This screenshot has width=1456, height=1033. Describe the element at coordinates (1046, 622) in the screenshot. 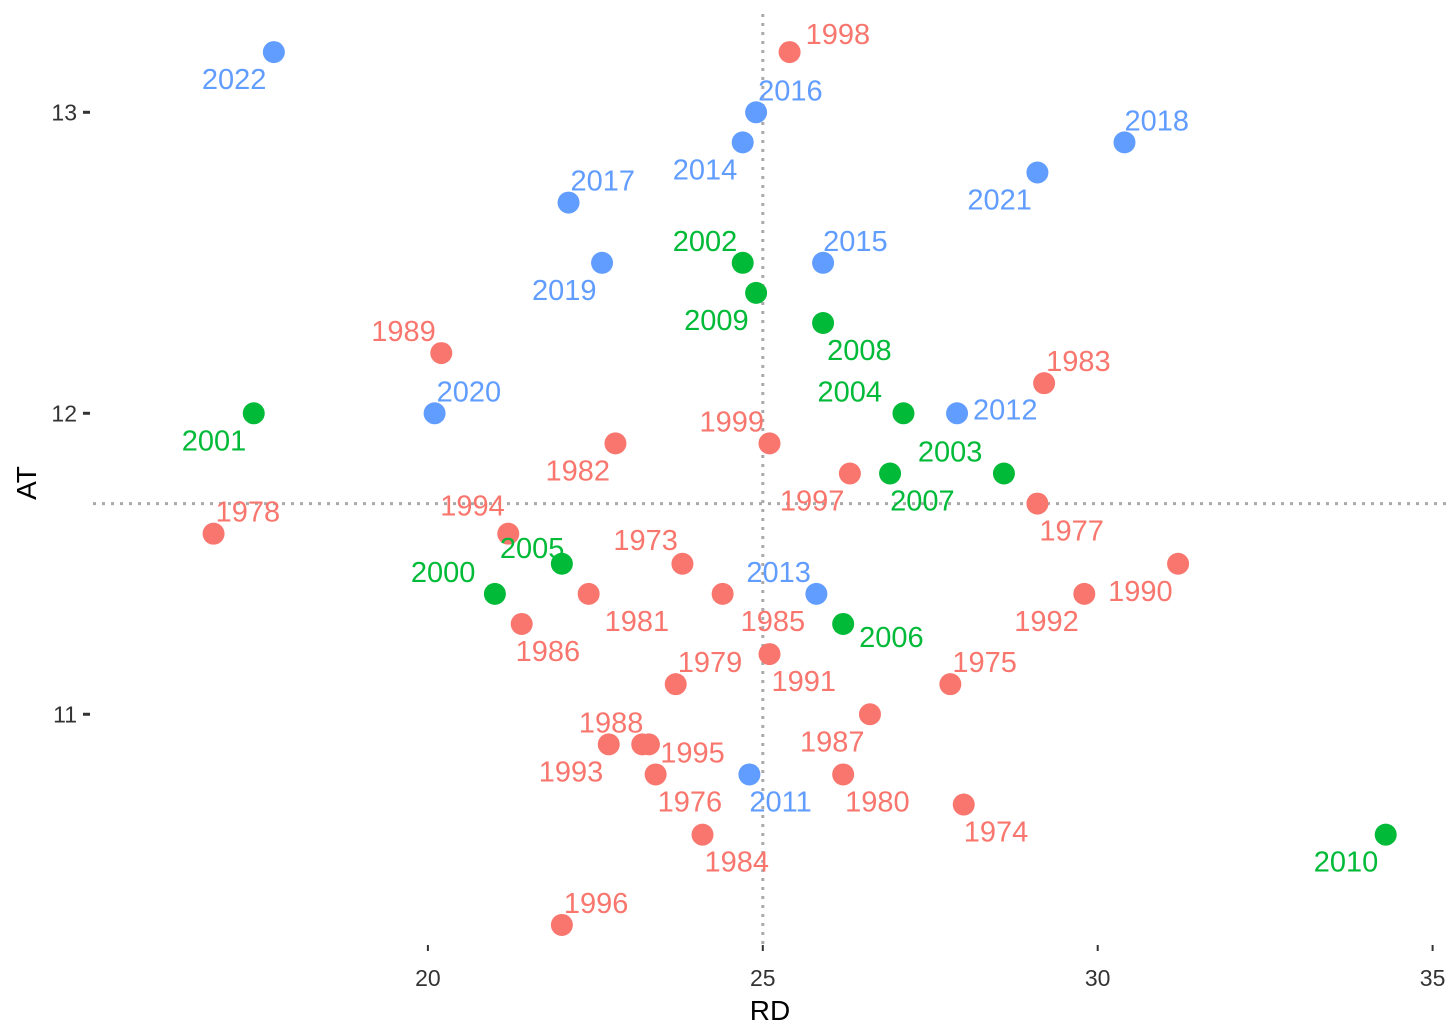

I see `point-label: 1992` at that location.